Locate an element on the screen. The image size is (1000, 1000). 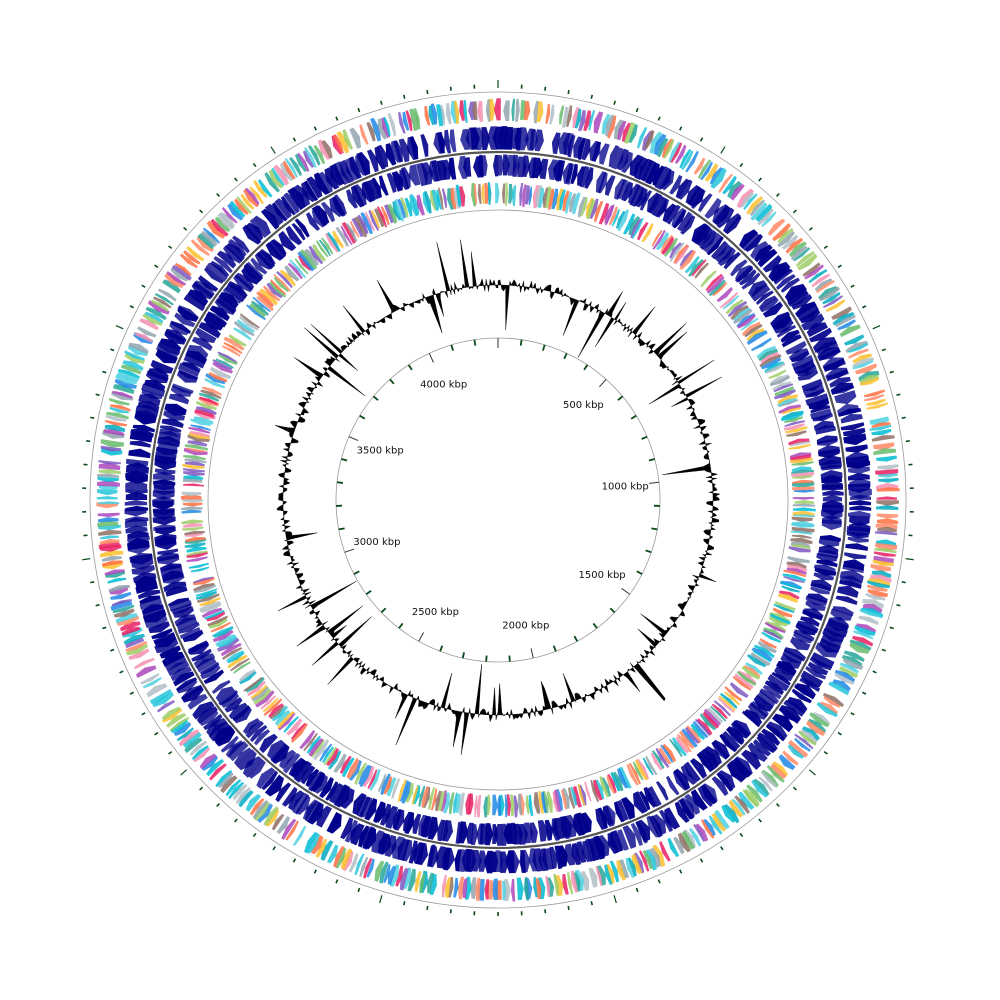
minor-tick is located at coordinates (375, 398).